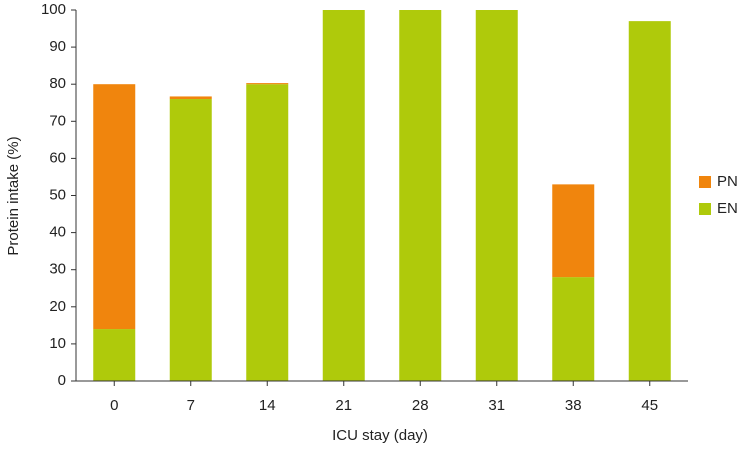 Image resolution: width=739 pixels, height=453 pixels. Describe the element at coordinates (649, 405) in the screenshot. I see `x-tick-label: 45` at that location.